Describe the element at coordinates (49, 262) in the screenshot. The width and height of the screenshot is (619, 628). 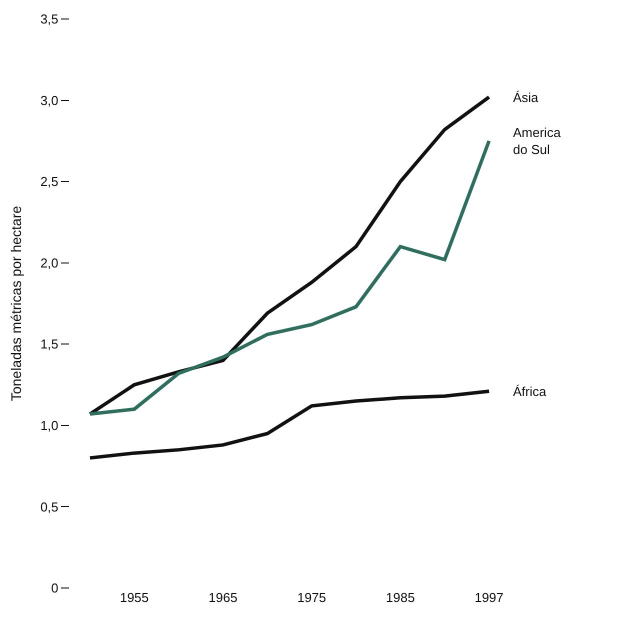
I see `y-tick-label: 2,0` at that location.